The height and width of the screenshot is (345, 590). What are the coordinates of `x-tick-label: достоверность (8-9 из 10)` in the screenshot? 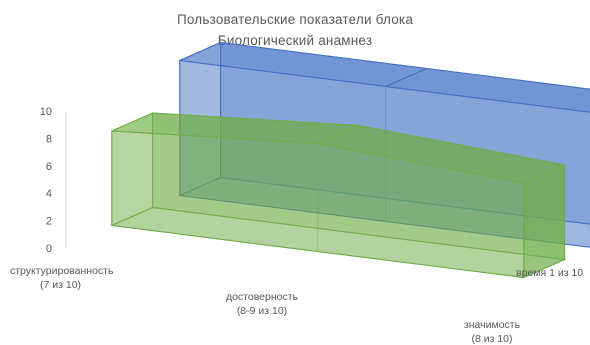 It's located at (262, 304).